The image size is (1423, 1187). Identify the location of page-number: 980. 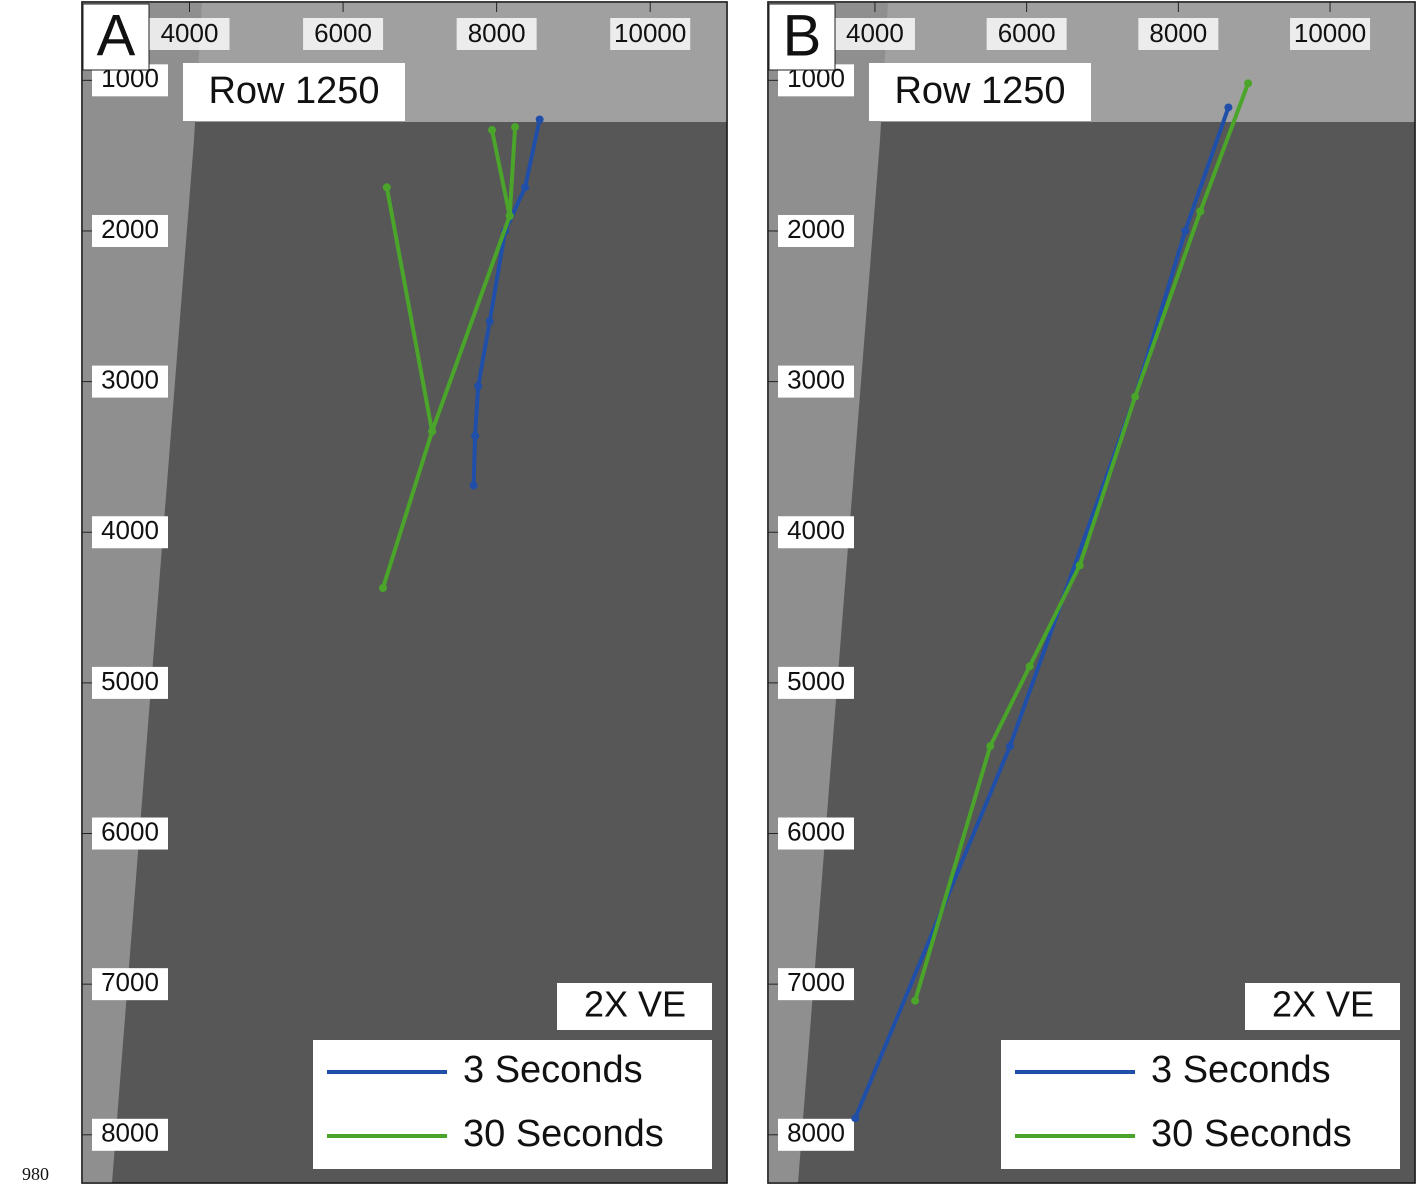
(35, 1174).